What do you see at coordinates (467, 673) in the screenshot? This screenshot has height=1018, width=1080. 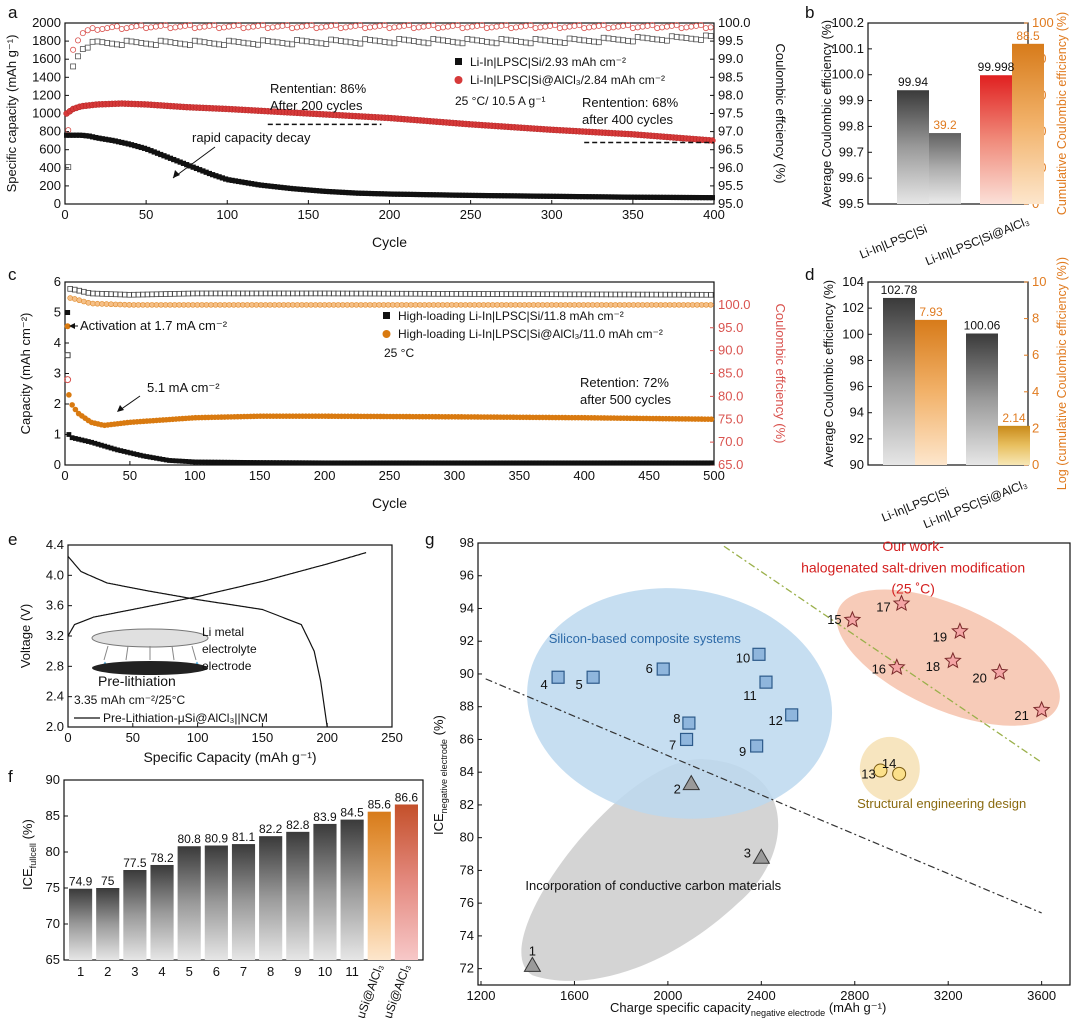 I see `panel-g-y-tick-label: 90` at bounding box center [467, 673].